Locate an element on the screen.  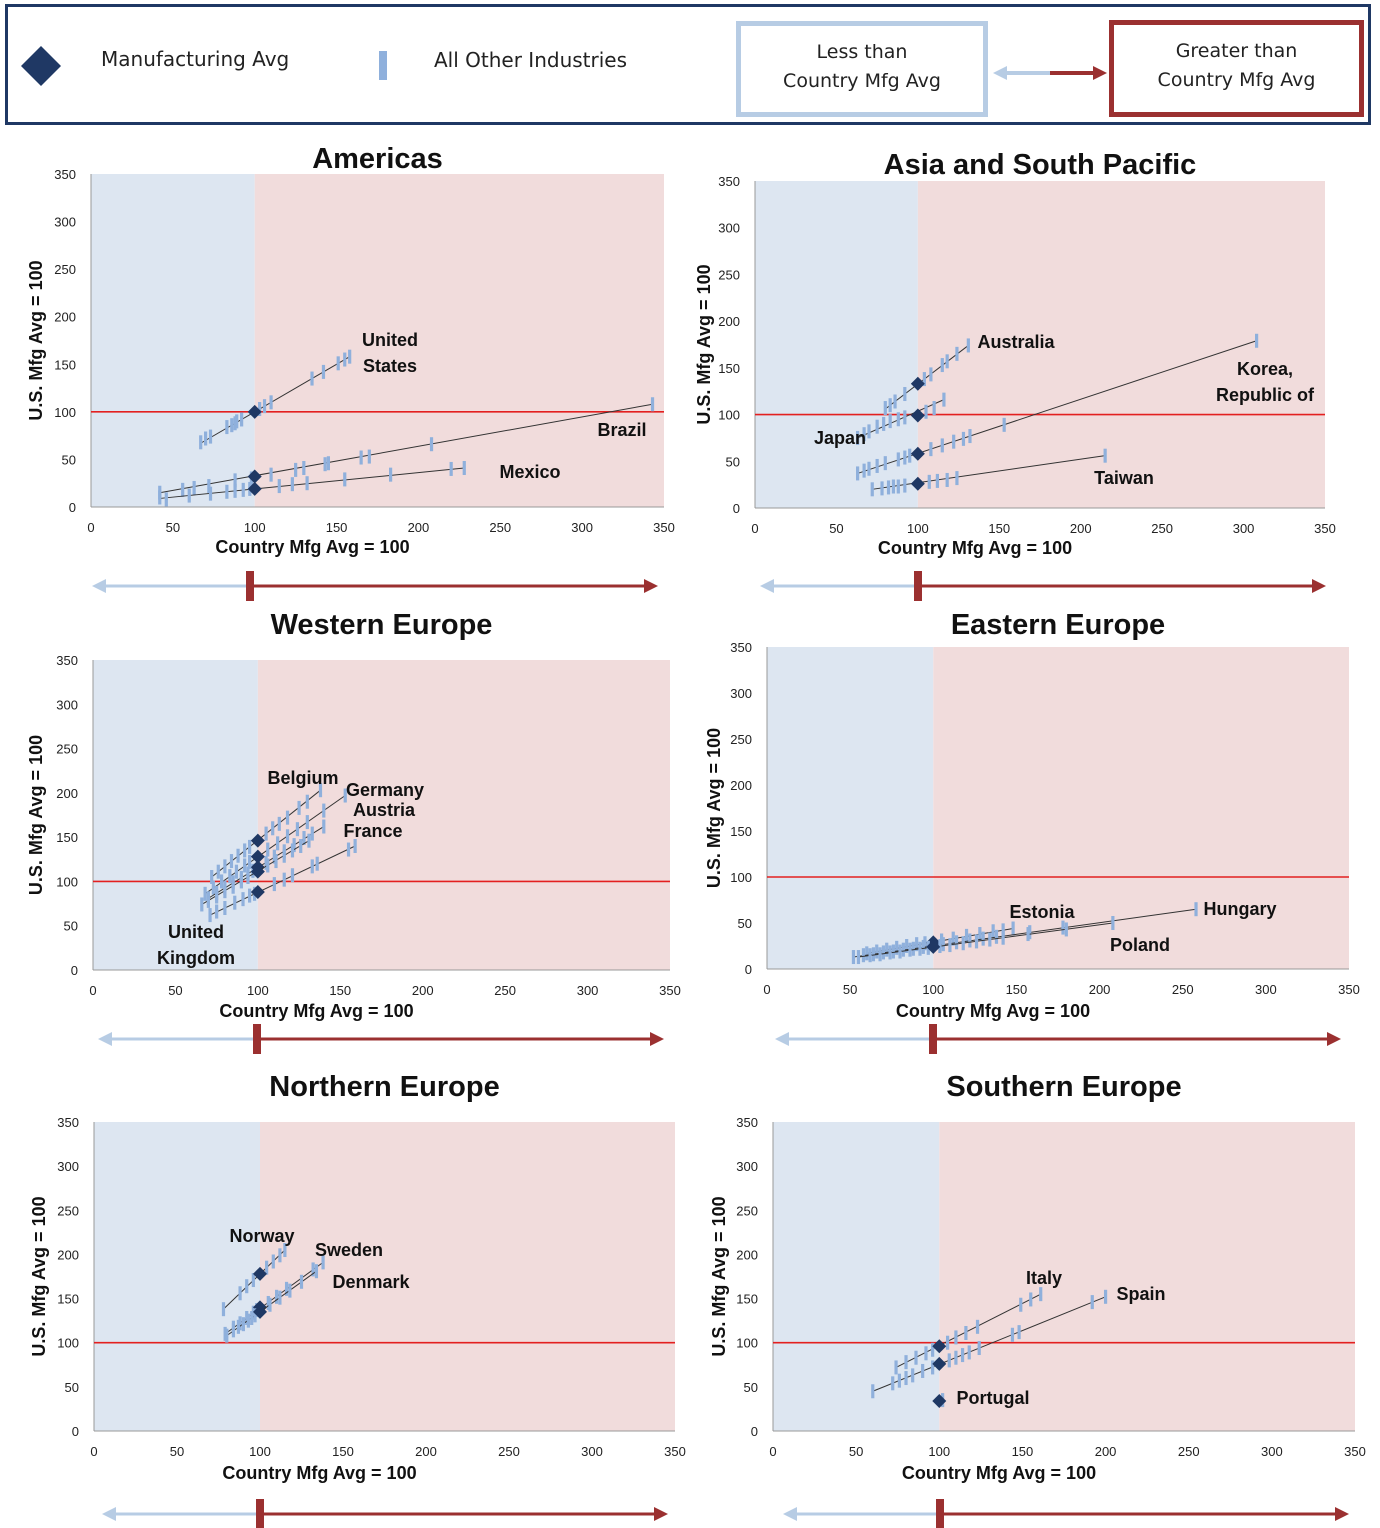
country-label: Norway is located at coordinates (261, 1236).